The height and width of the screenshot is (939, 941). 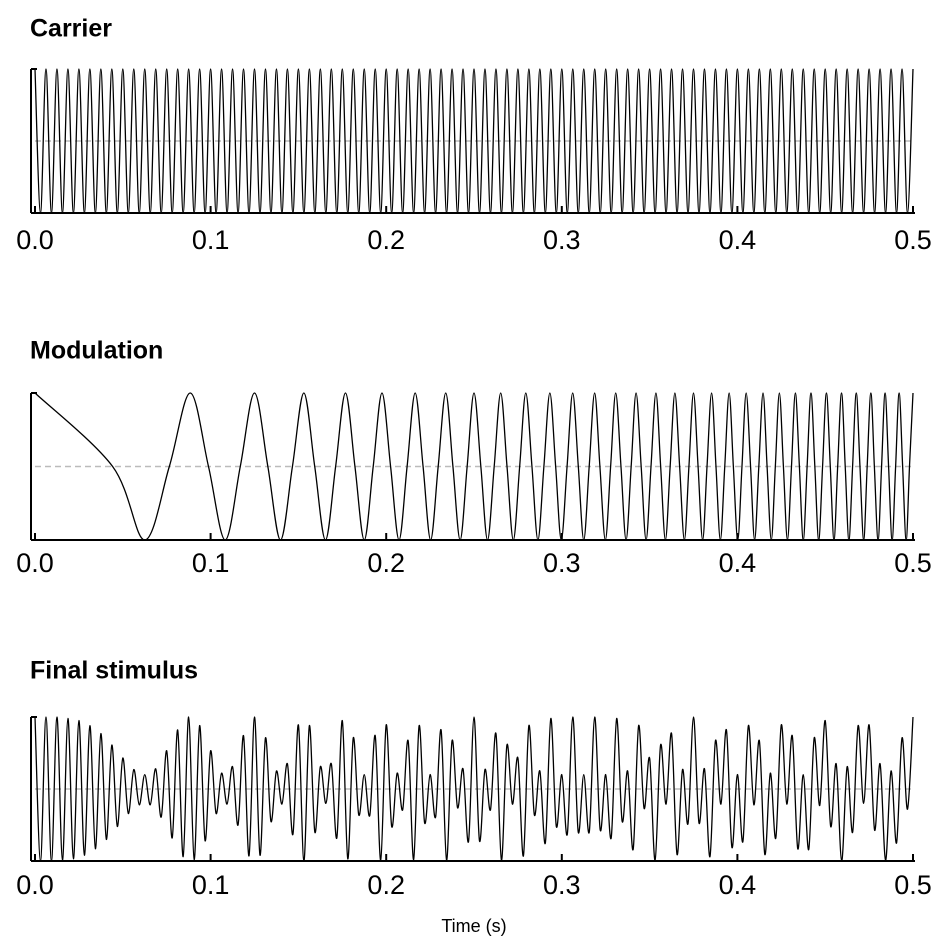 I want to click on panel-title: Modulation, so click(x=96, y=351).